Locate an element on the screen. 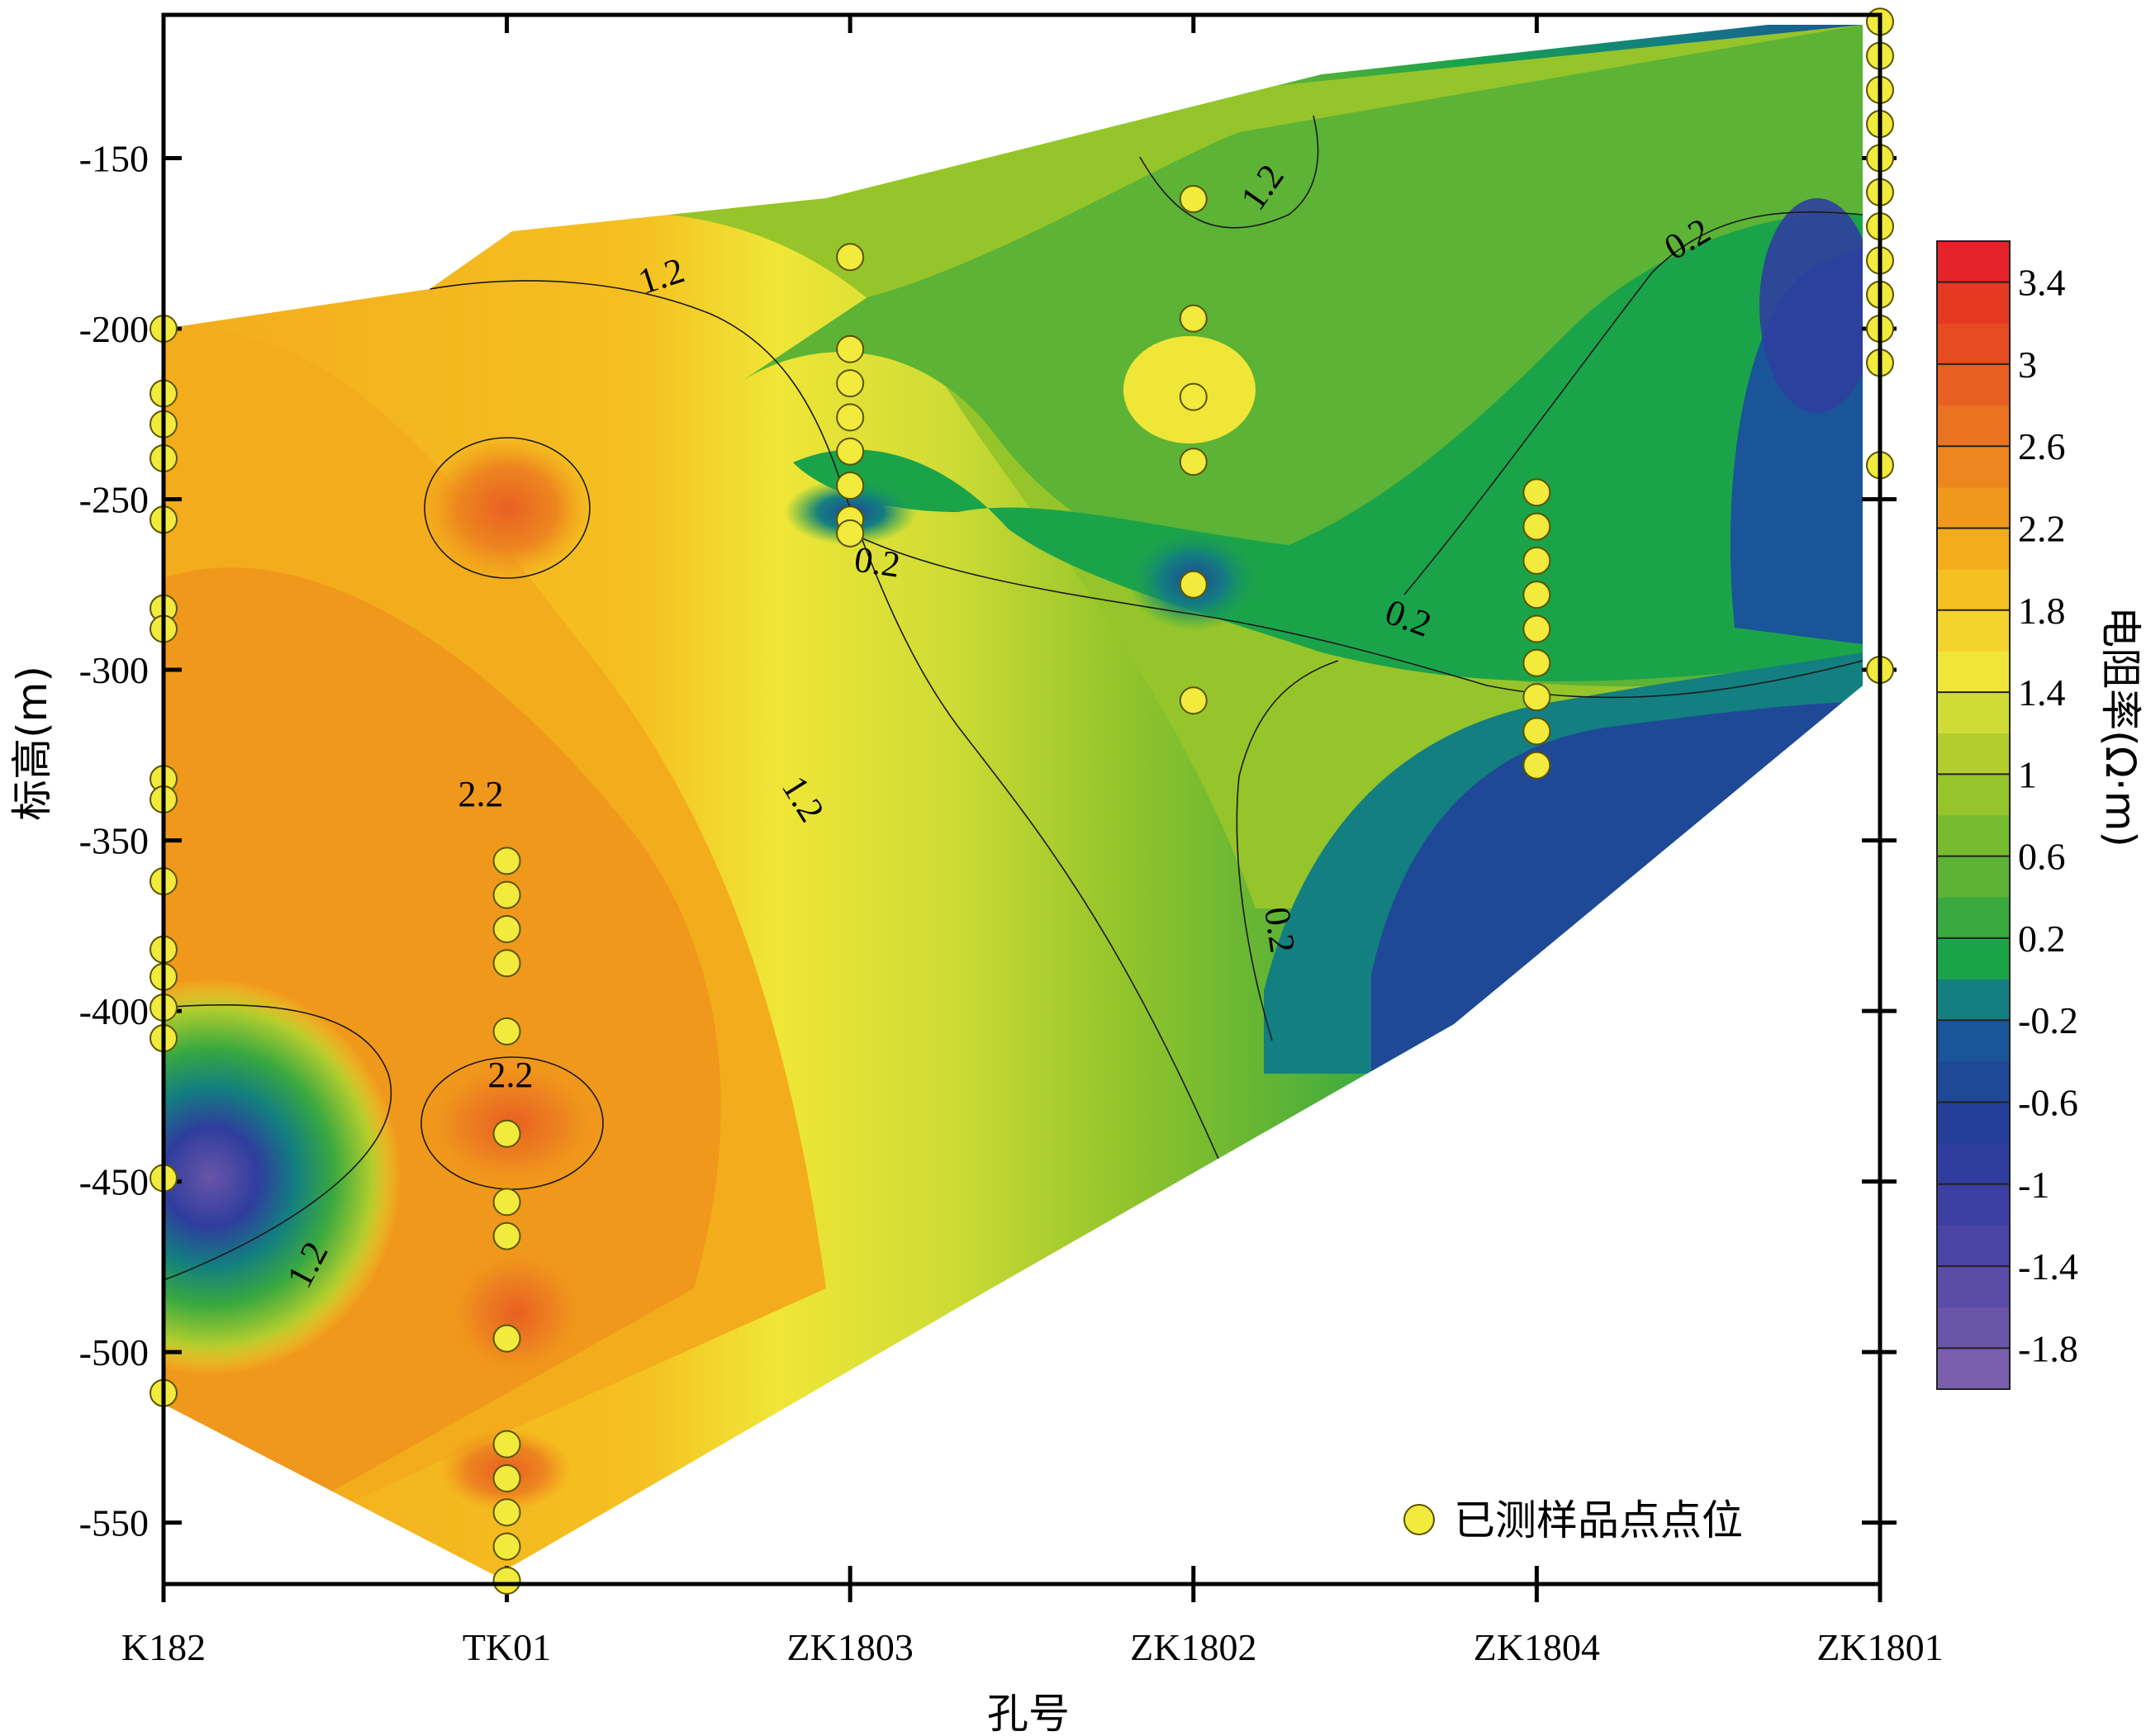 Image resolution: width=2146 pixels, height=1736 pixels. y-axis-label: 标高(m) is located at coordinates (32, 743).